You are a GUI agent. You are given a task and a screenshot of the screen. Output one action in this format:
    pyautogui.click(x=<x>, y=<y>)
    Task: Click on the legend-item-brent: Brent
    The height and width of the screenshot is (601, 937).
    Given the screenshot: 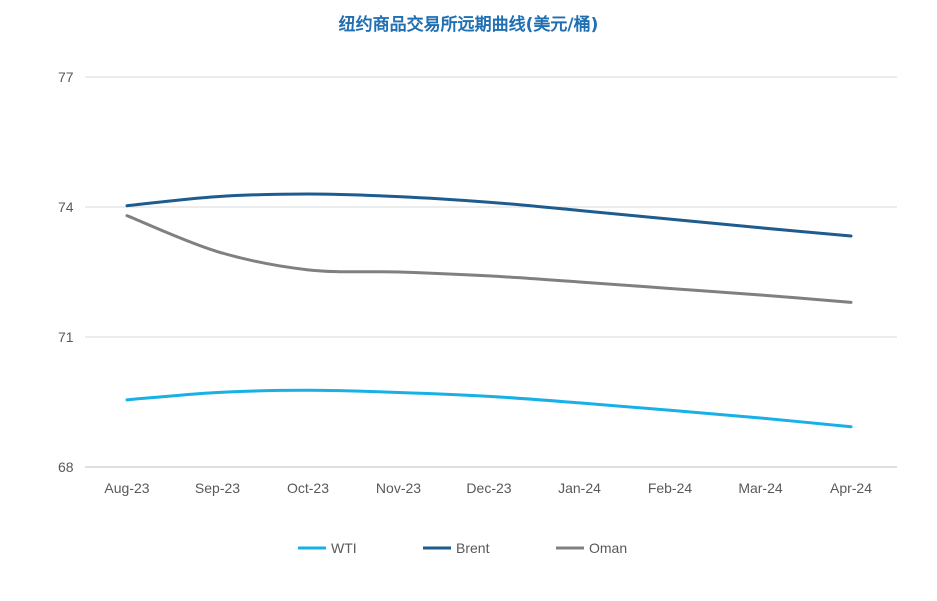 What is the action you would take?
    pyautogui.click(x=456, y=548)
    